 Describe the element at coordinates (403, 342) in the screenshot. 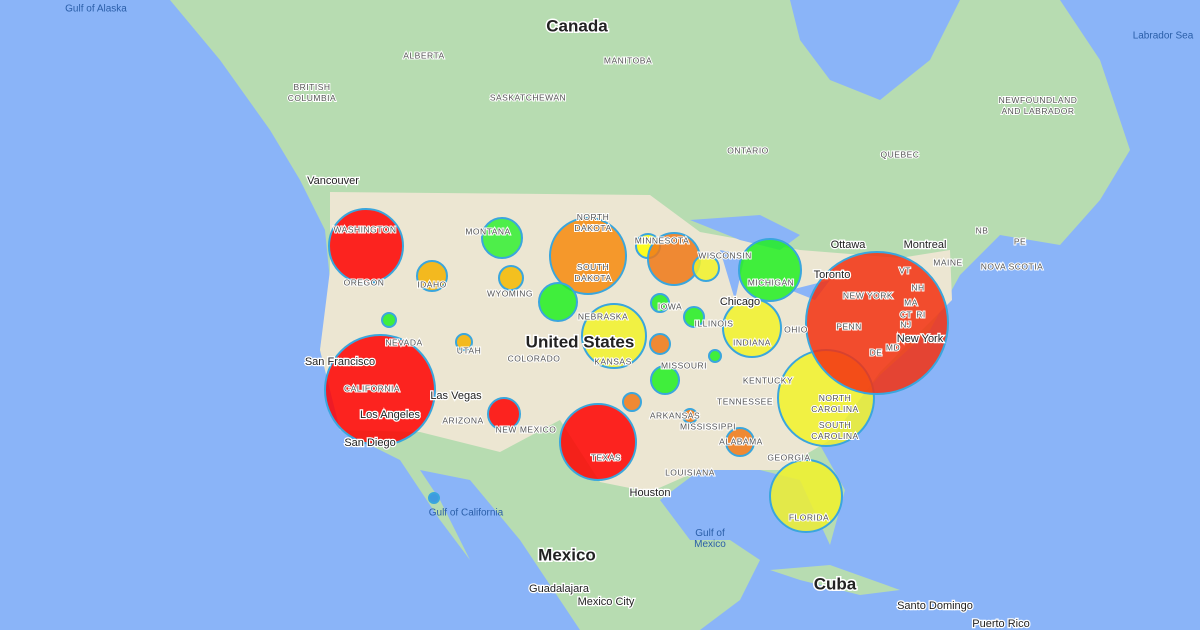

I see `region-label: NEVADA` at that location.